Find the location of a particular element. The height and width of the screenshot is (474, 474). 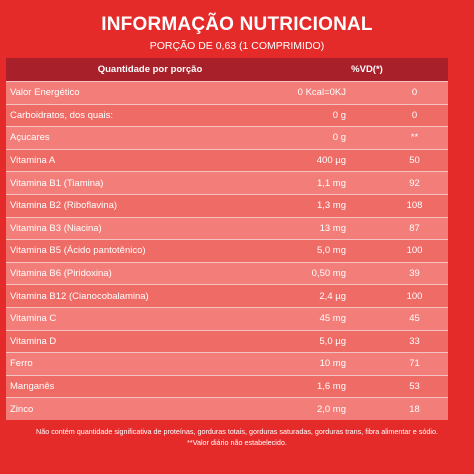

table-row: Vitamina B5 (Ácido pantotênico) 5,0 mg 100 is located at coordinates (227, 250).